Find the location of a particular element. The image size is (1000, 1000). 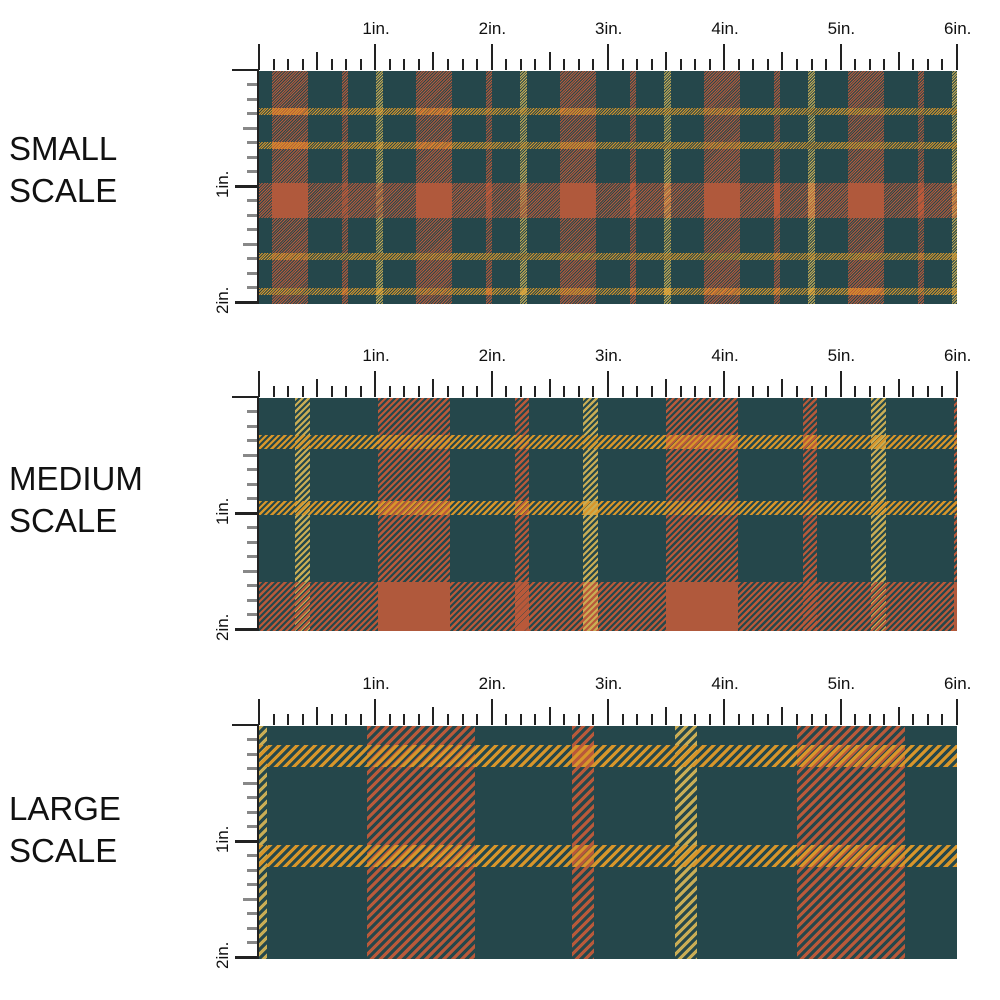

ruler-label: 3in. is located at coordinates (608, 28).